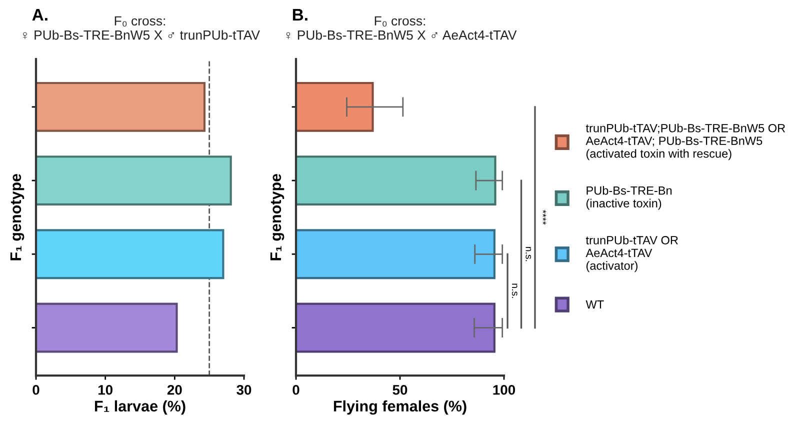 This screenshot has width=800, height=422. What do you see at coordinates (400, 389) in the screenshot?
I see `x-tick-label: 50` at bounding box center [400, 389].